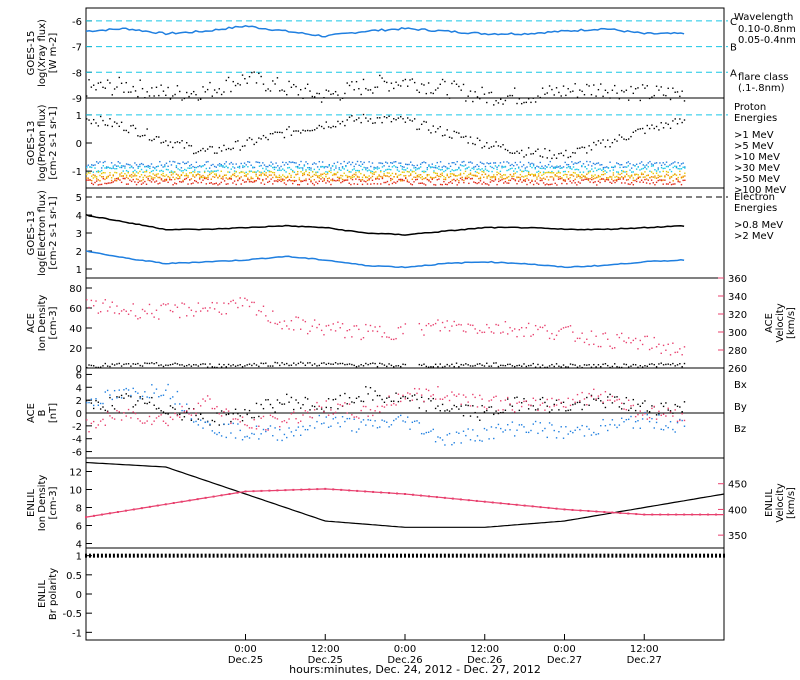  Describe the element at coordinates (42, 413) in the screenshot. I see `y-axis-label: ACE B [nT]` at that location.